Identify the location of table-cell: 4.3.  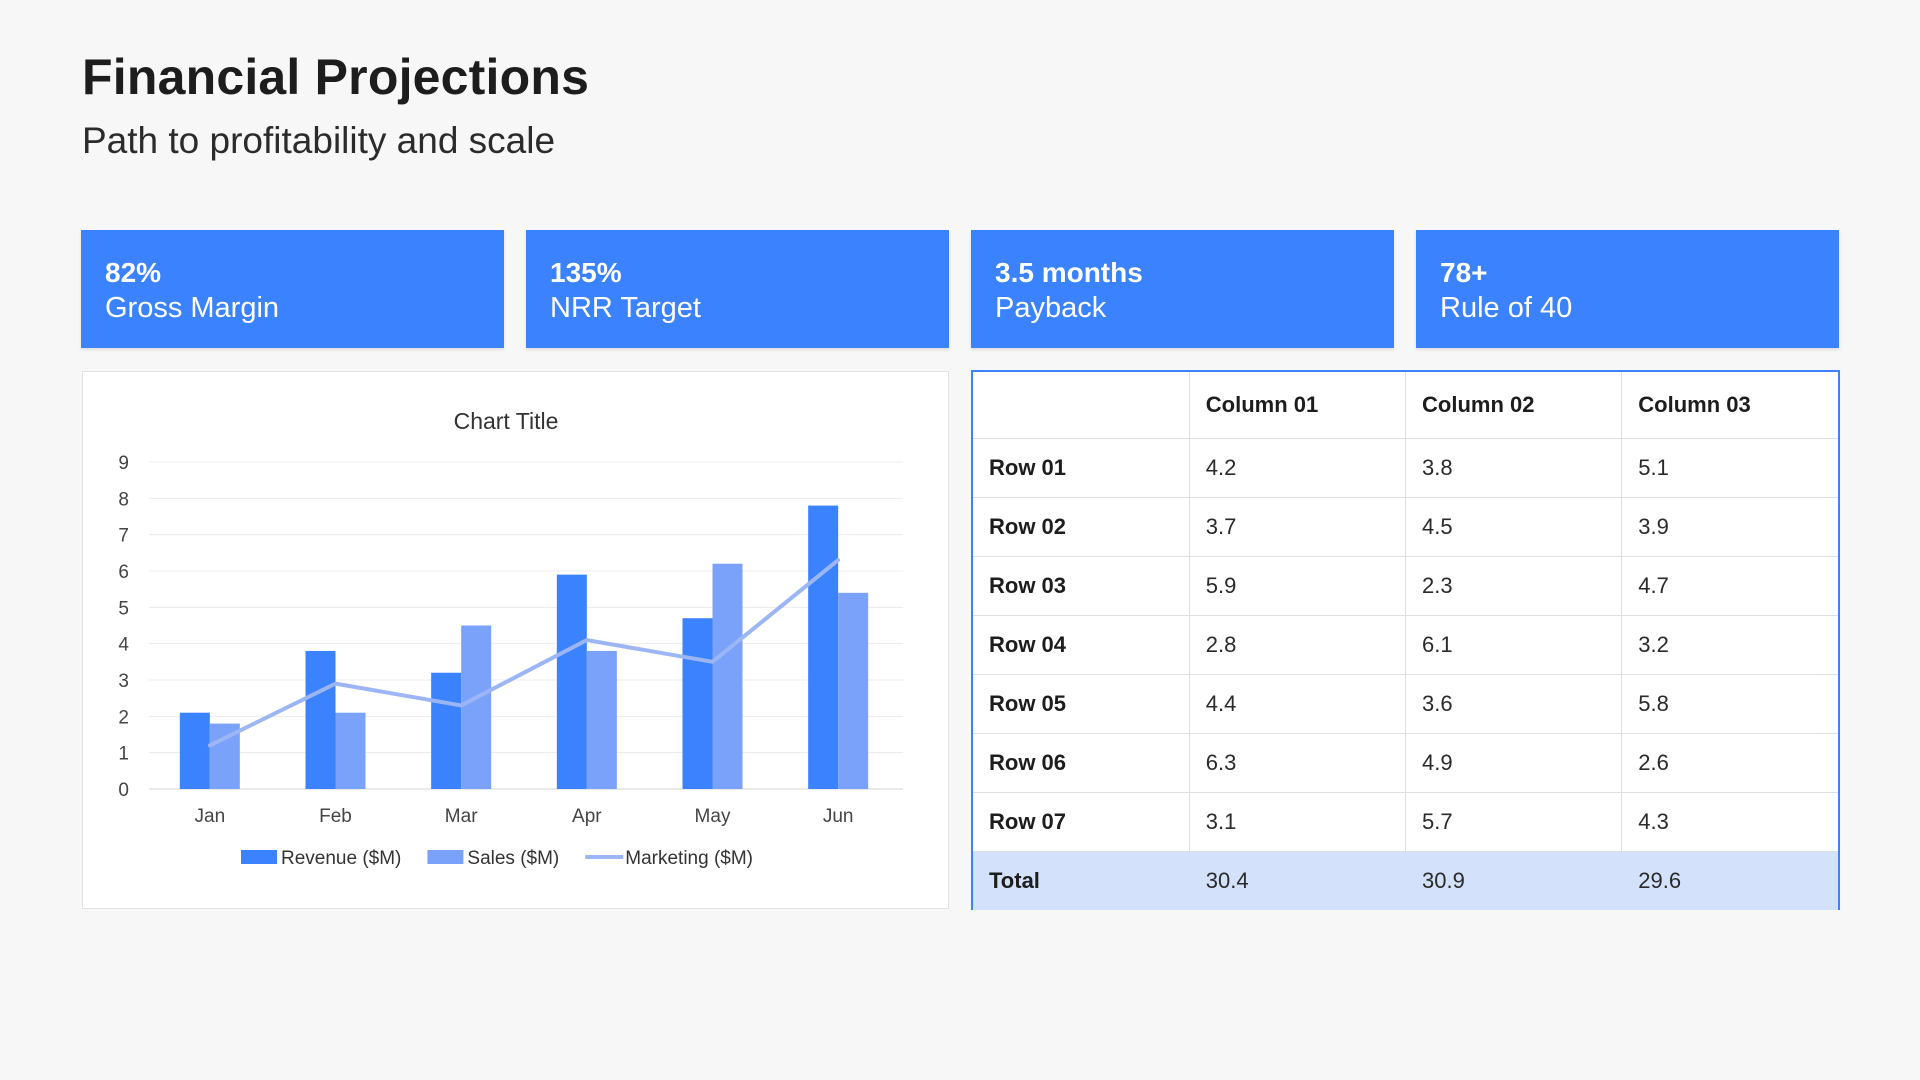
(1729, 822).